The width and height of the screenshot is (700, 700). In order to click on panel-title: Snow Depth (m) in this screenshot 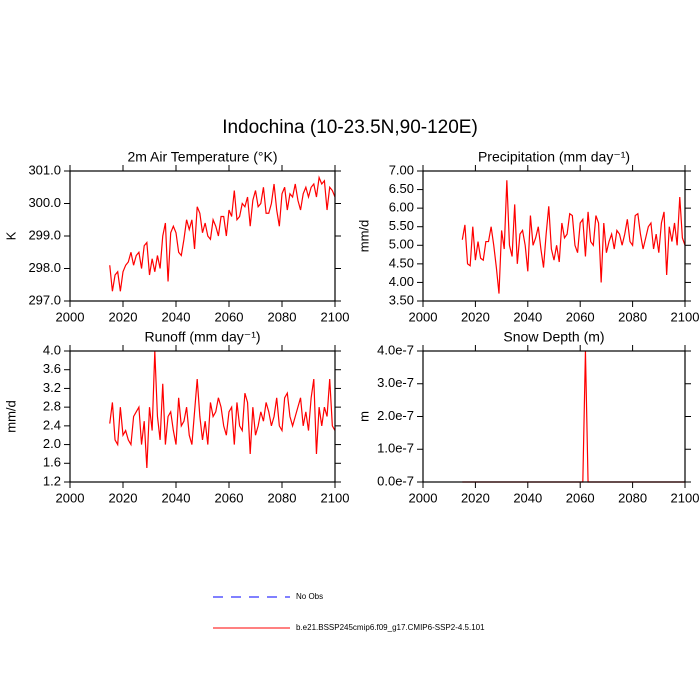, I will do `click(553, 337)`.